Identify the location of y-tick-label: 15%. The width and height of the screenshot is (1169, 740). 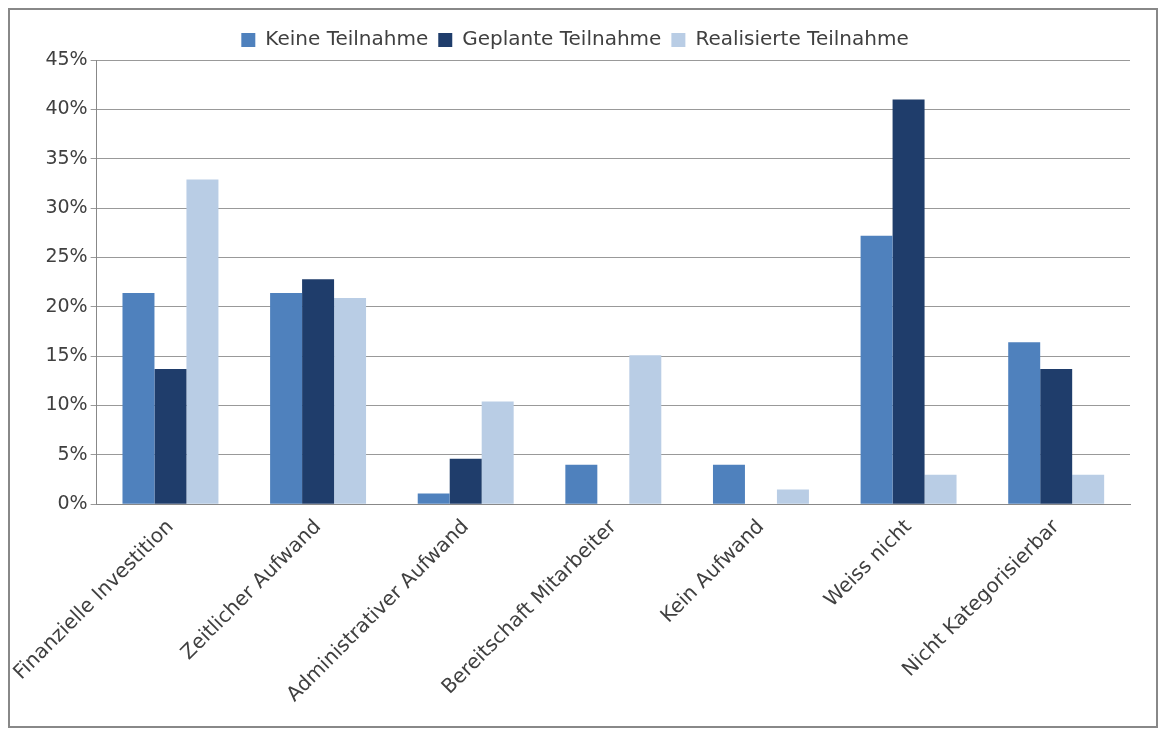
(66, 354).